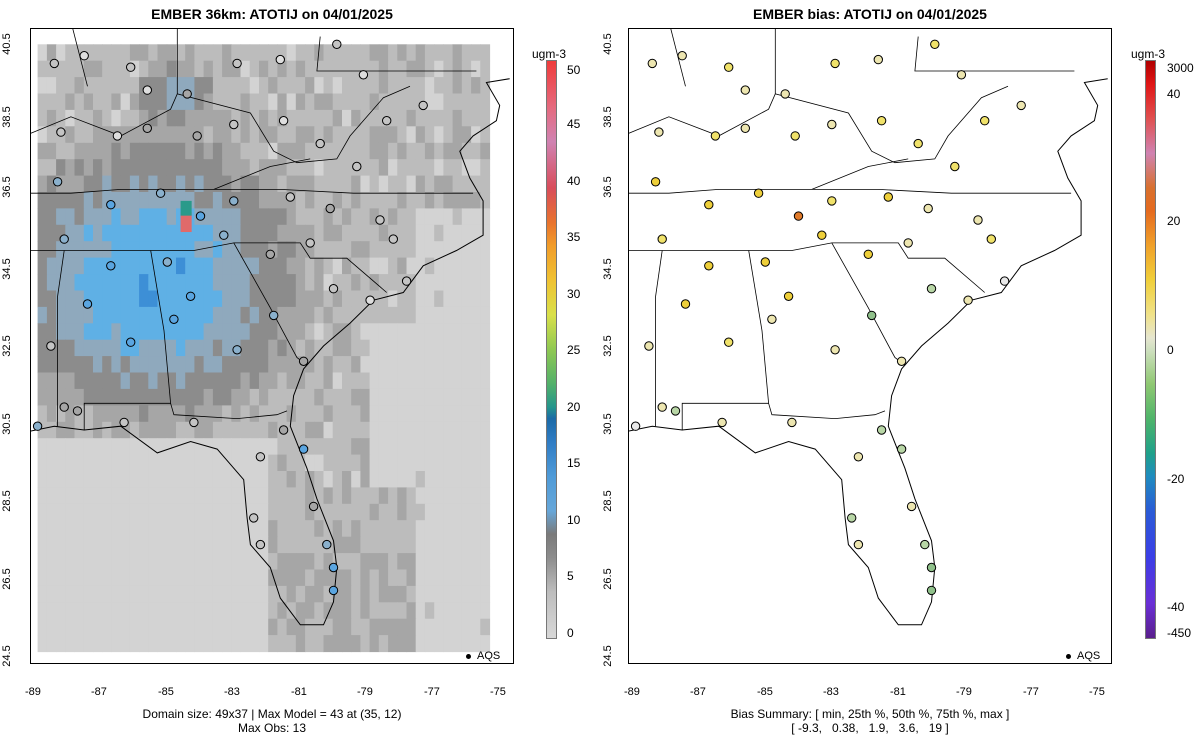 This screenshot has height=750, width=1200. Describe the element at coordinates (7, 656) in the screenshot. I see `y-tick-label: 24.5` at that location.